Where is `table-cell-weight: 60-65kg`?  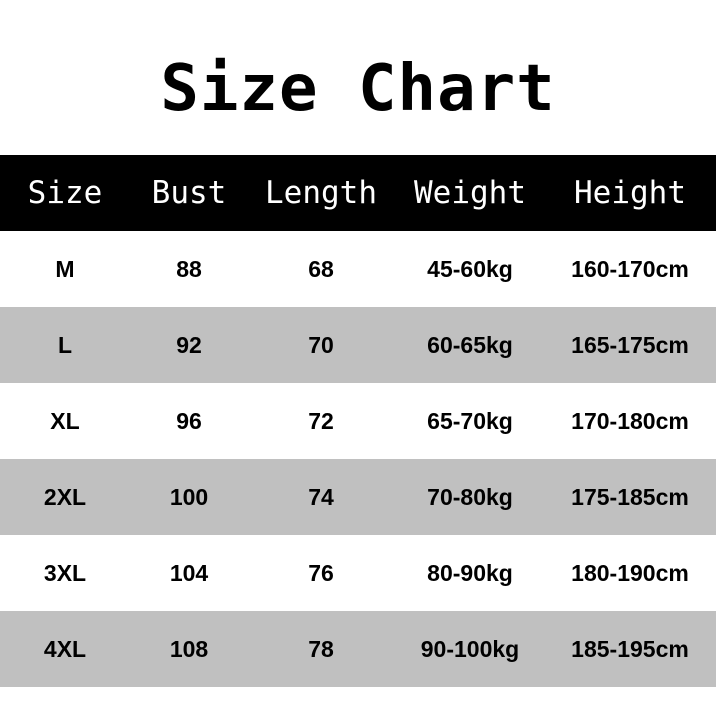
table-cell-weight: 60-65kg is located at coordinates (470, 344).